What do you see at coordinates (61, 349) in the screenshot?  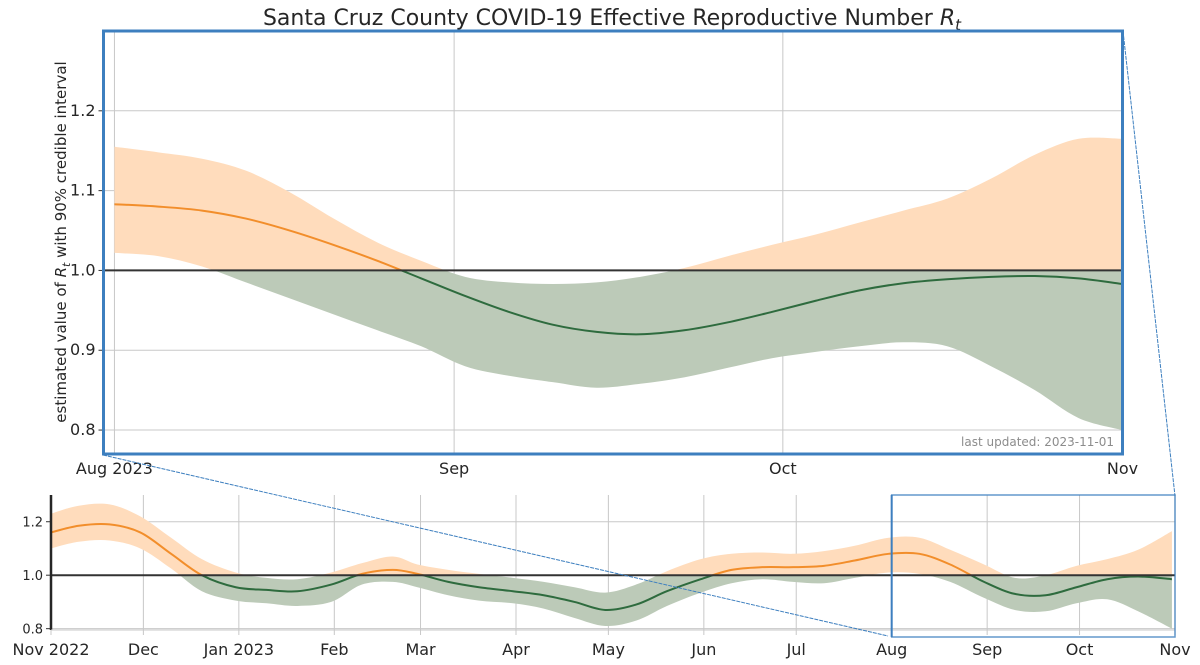 I see `y-axis-label-prefix: estimated value of` at bounding box center [61, 349].